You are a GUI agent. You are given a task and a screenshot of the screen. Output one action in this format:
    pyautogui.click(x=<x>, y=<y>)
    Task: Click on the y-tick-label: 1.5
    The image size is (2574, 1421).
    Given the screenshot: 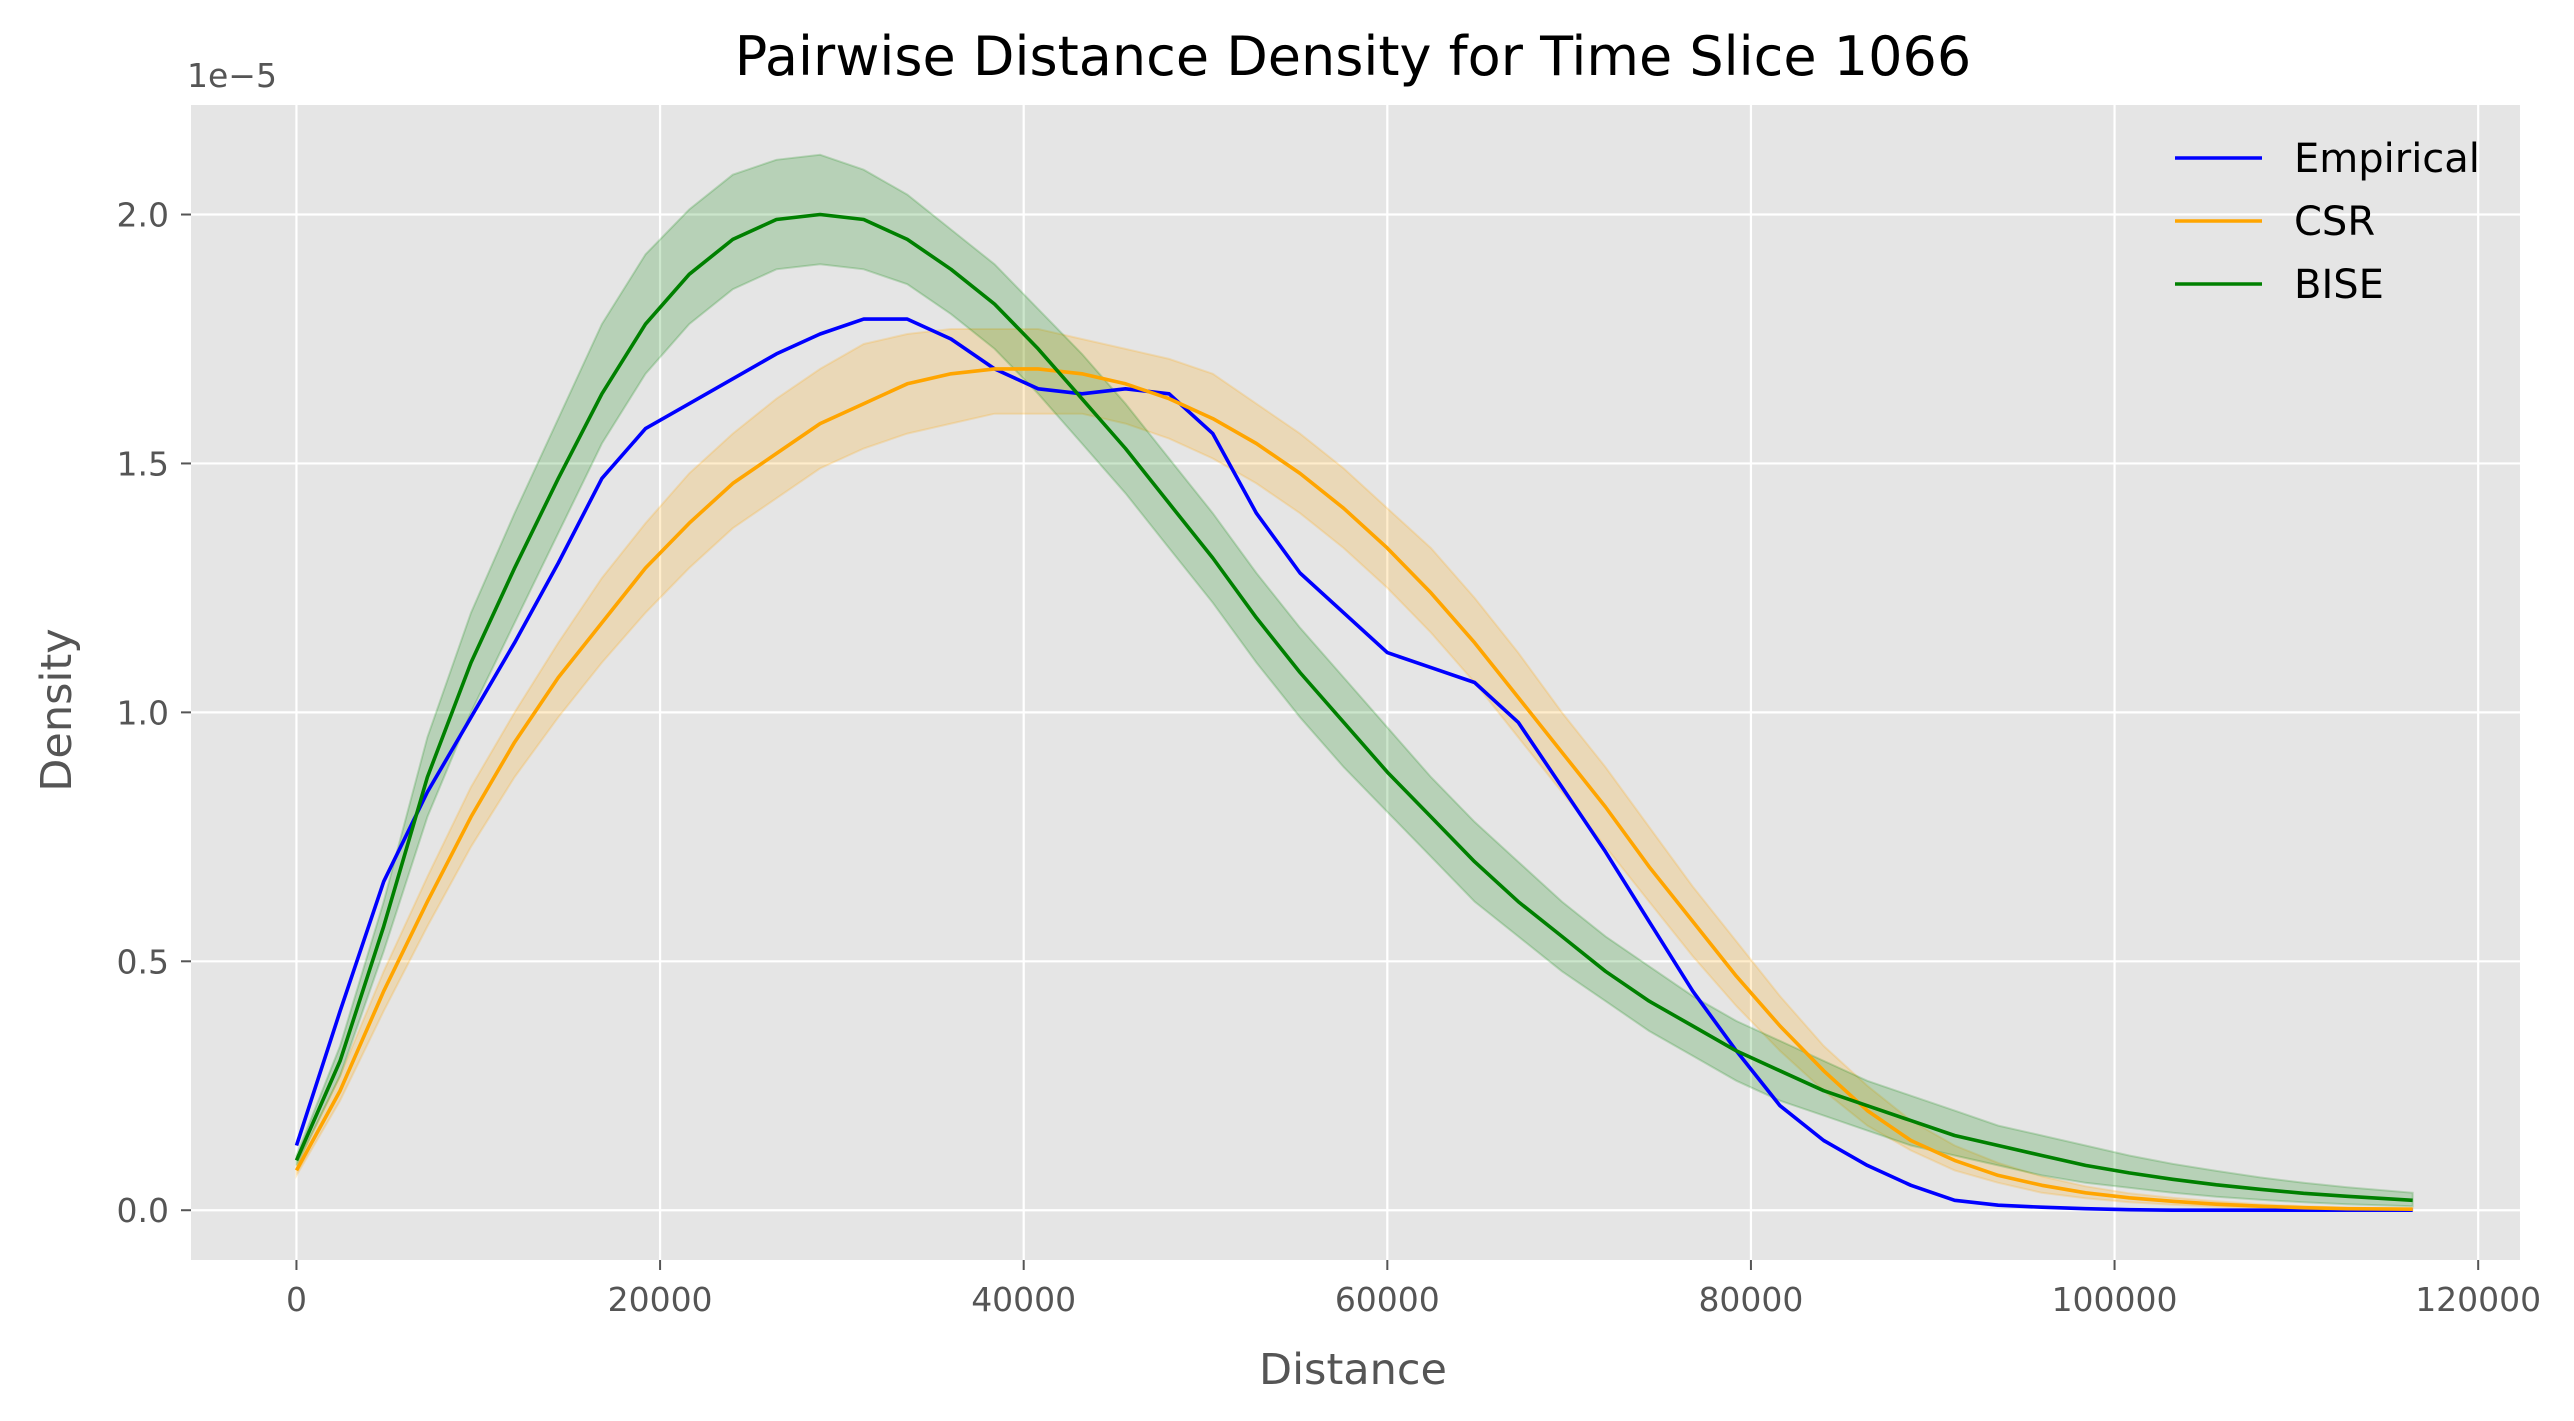 What is the action you would take?
    pyautogui.click(x=143, y=463)
    